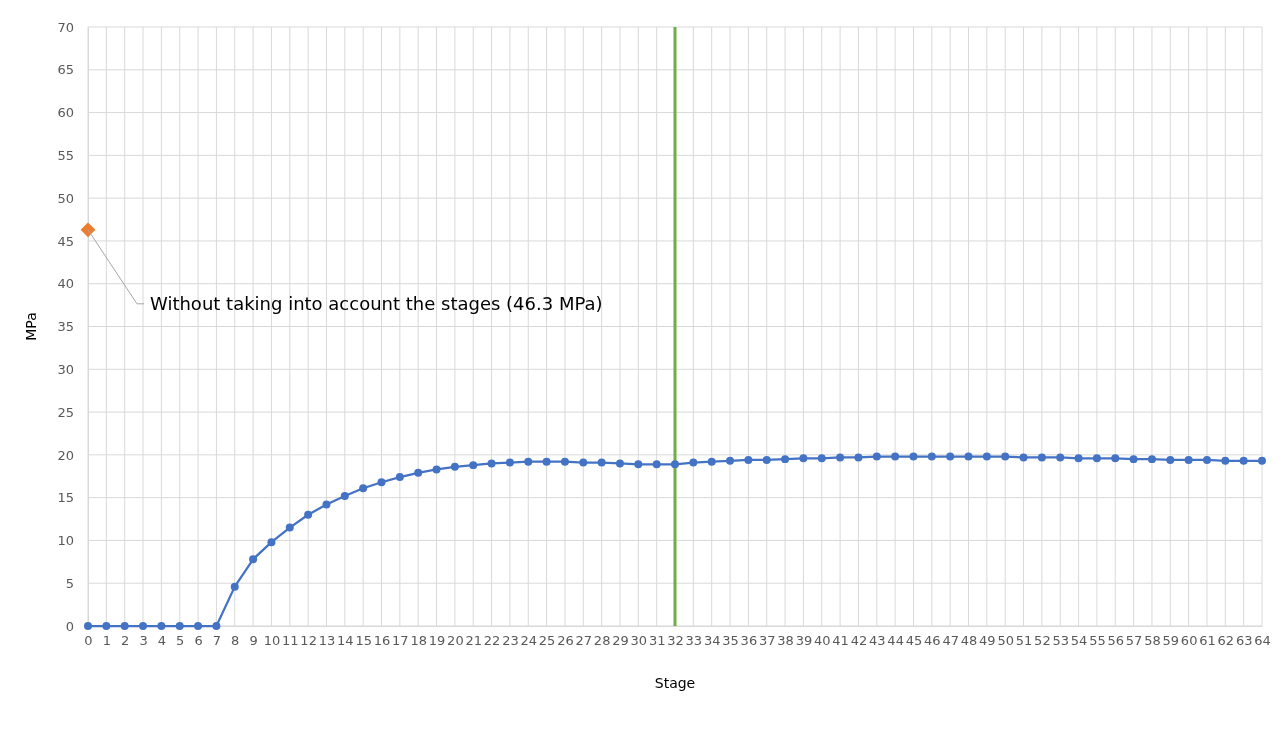 This screenshot has height=735, width=1287. What do you see at coordinates (639, 641) in the screenshot?
I see `x-tick-label: 30` at bounding box center [639, 641].